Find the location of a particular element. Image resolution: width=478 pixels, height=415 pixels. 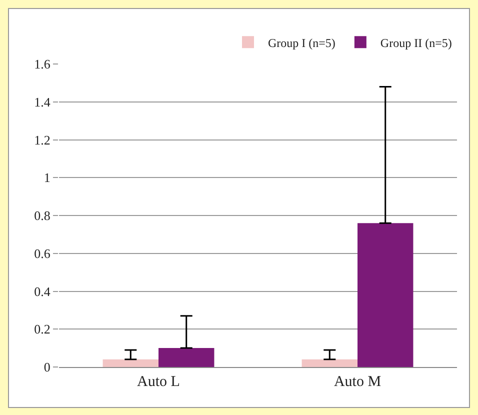

legend-label: Group I (n=5) is located at coordinates (302, 43).